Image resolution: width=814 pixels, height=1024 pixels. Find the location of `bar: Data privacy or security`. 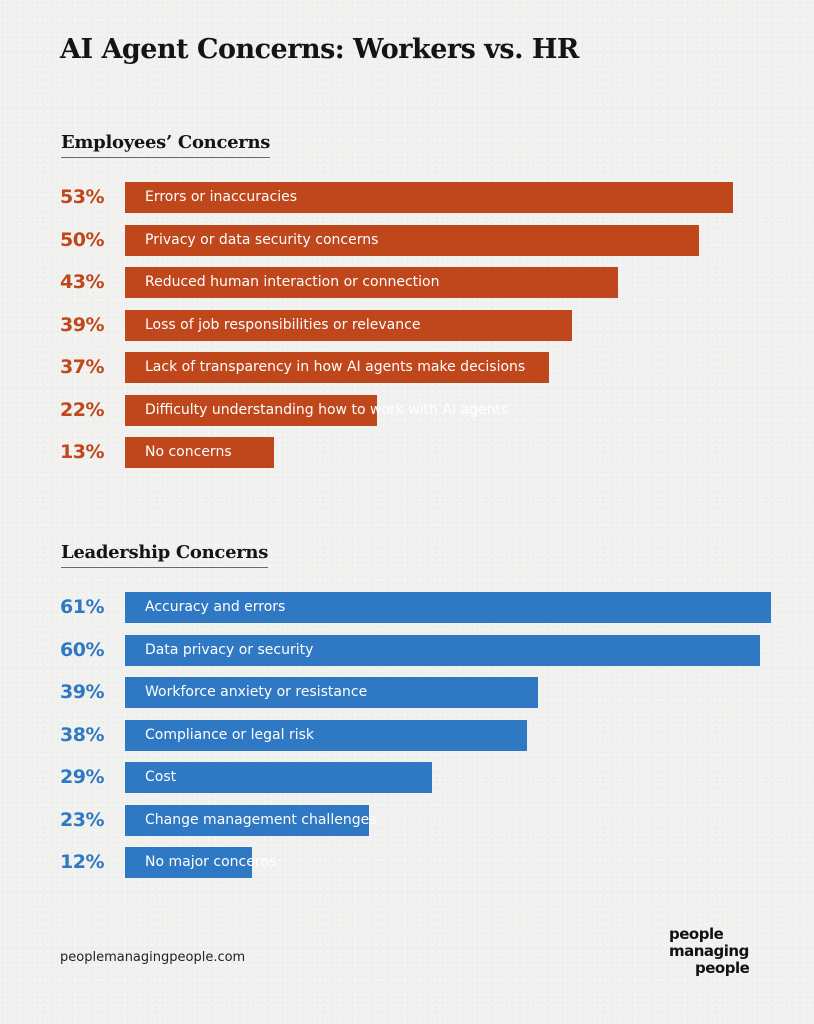

bar: Data privacy or security is located at coordinates (443, 650).